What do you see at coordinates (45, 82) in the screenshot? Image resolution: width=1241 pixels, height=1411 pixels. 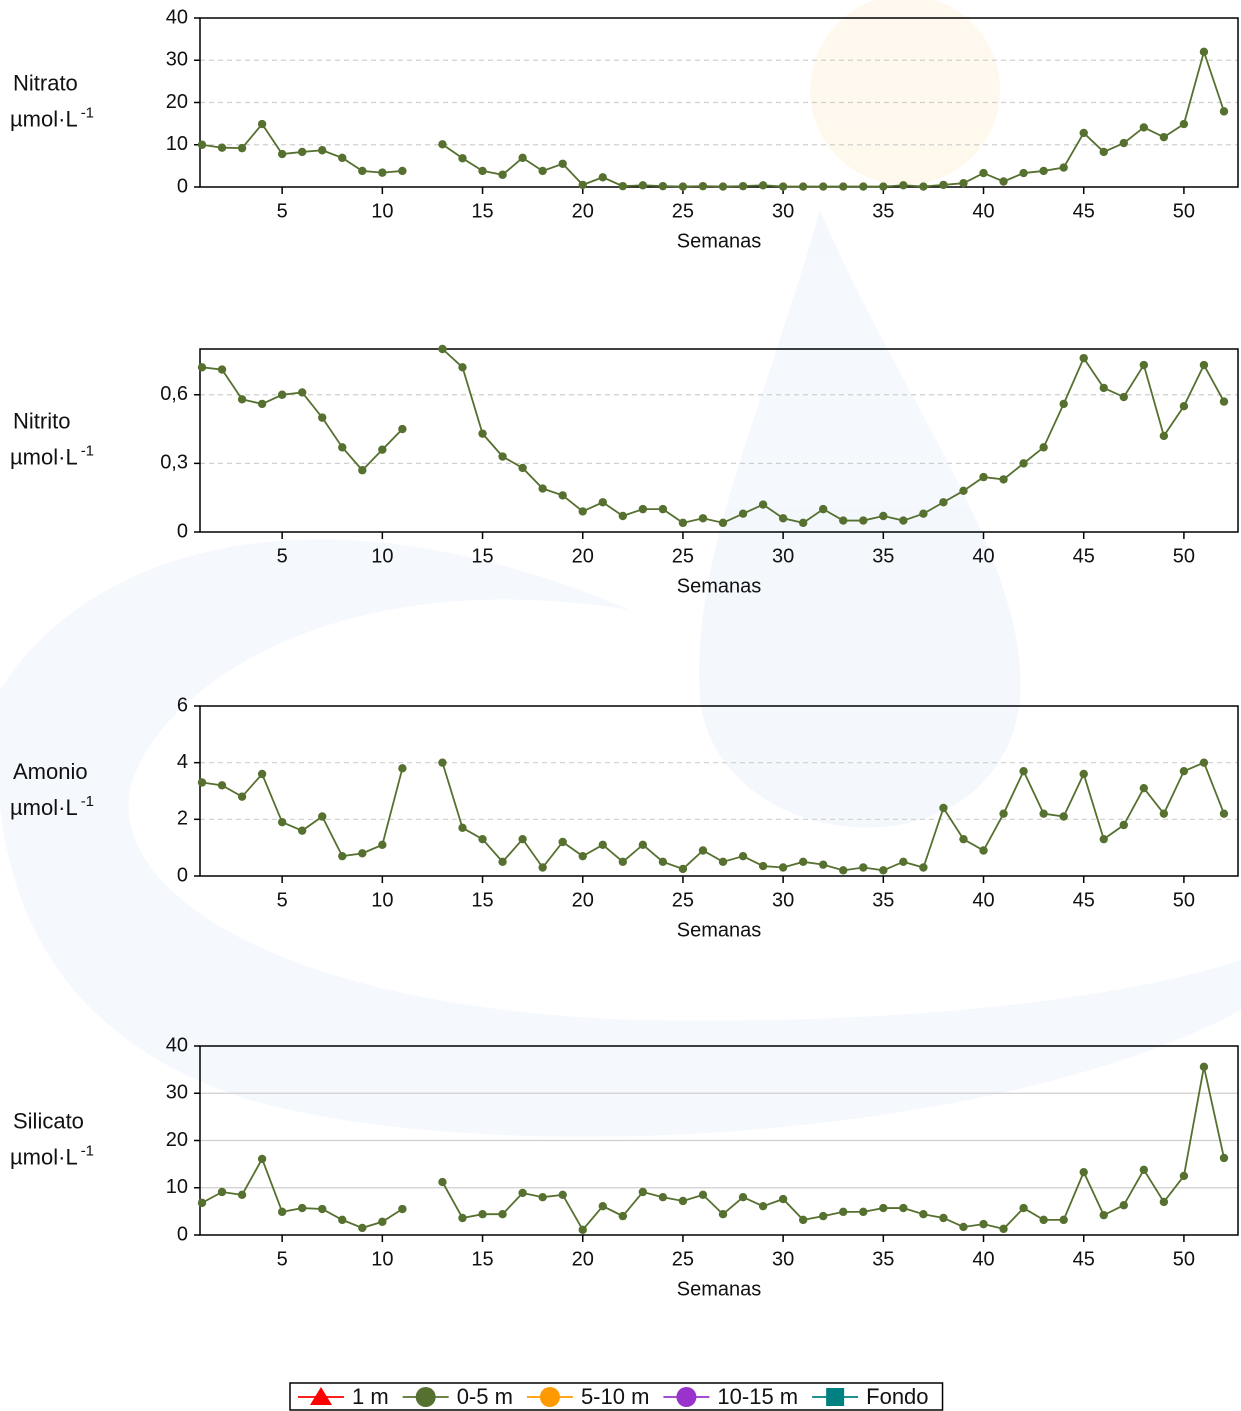 I see `y-axis-title: Nitrato` at bounding box center [45, 82].